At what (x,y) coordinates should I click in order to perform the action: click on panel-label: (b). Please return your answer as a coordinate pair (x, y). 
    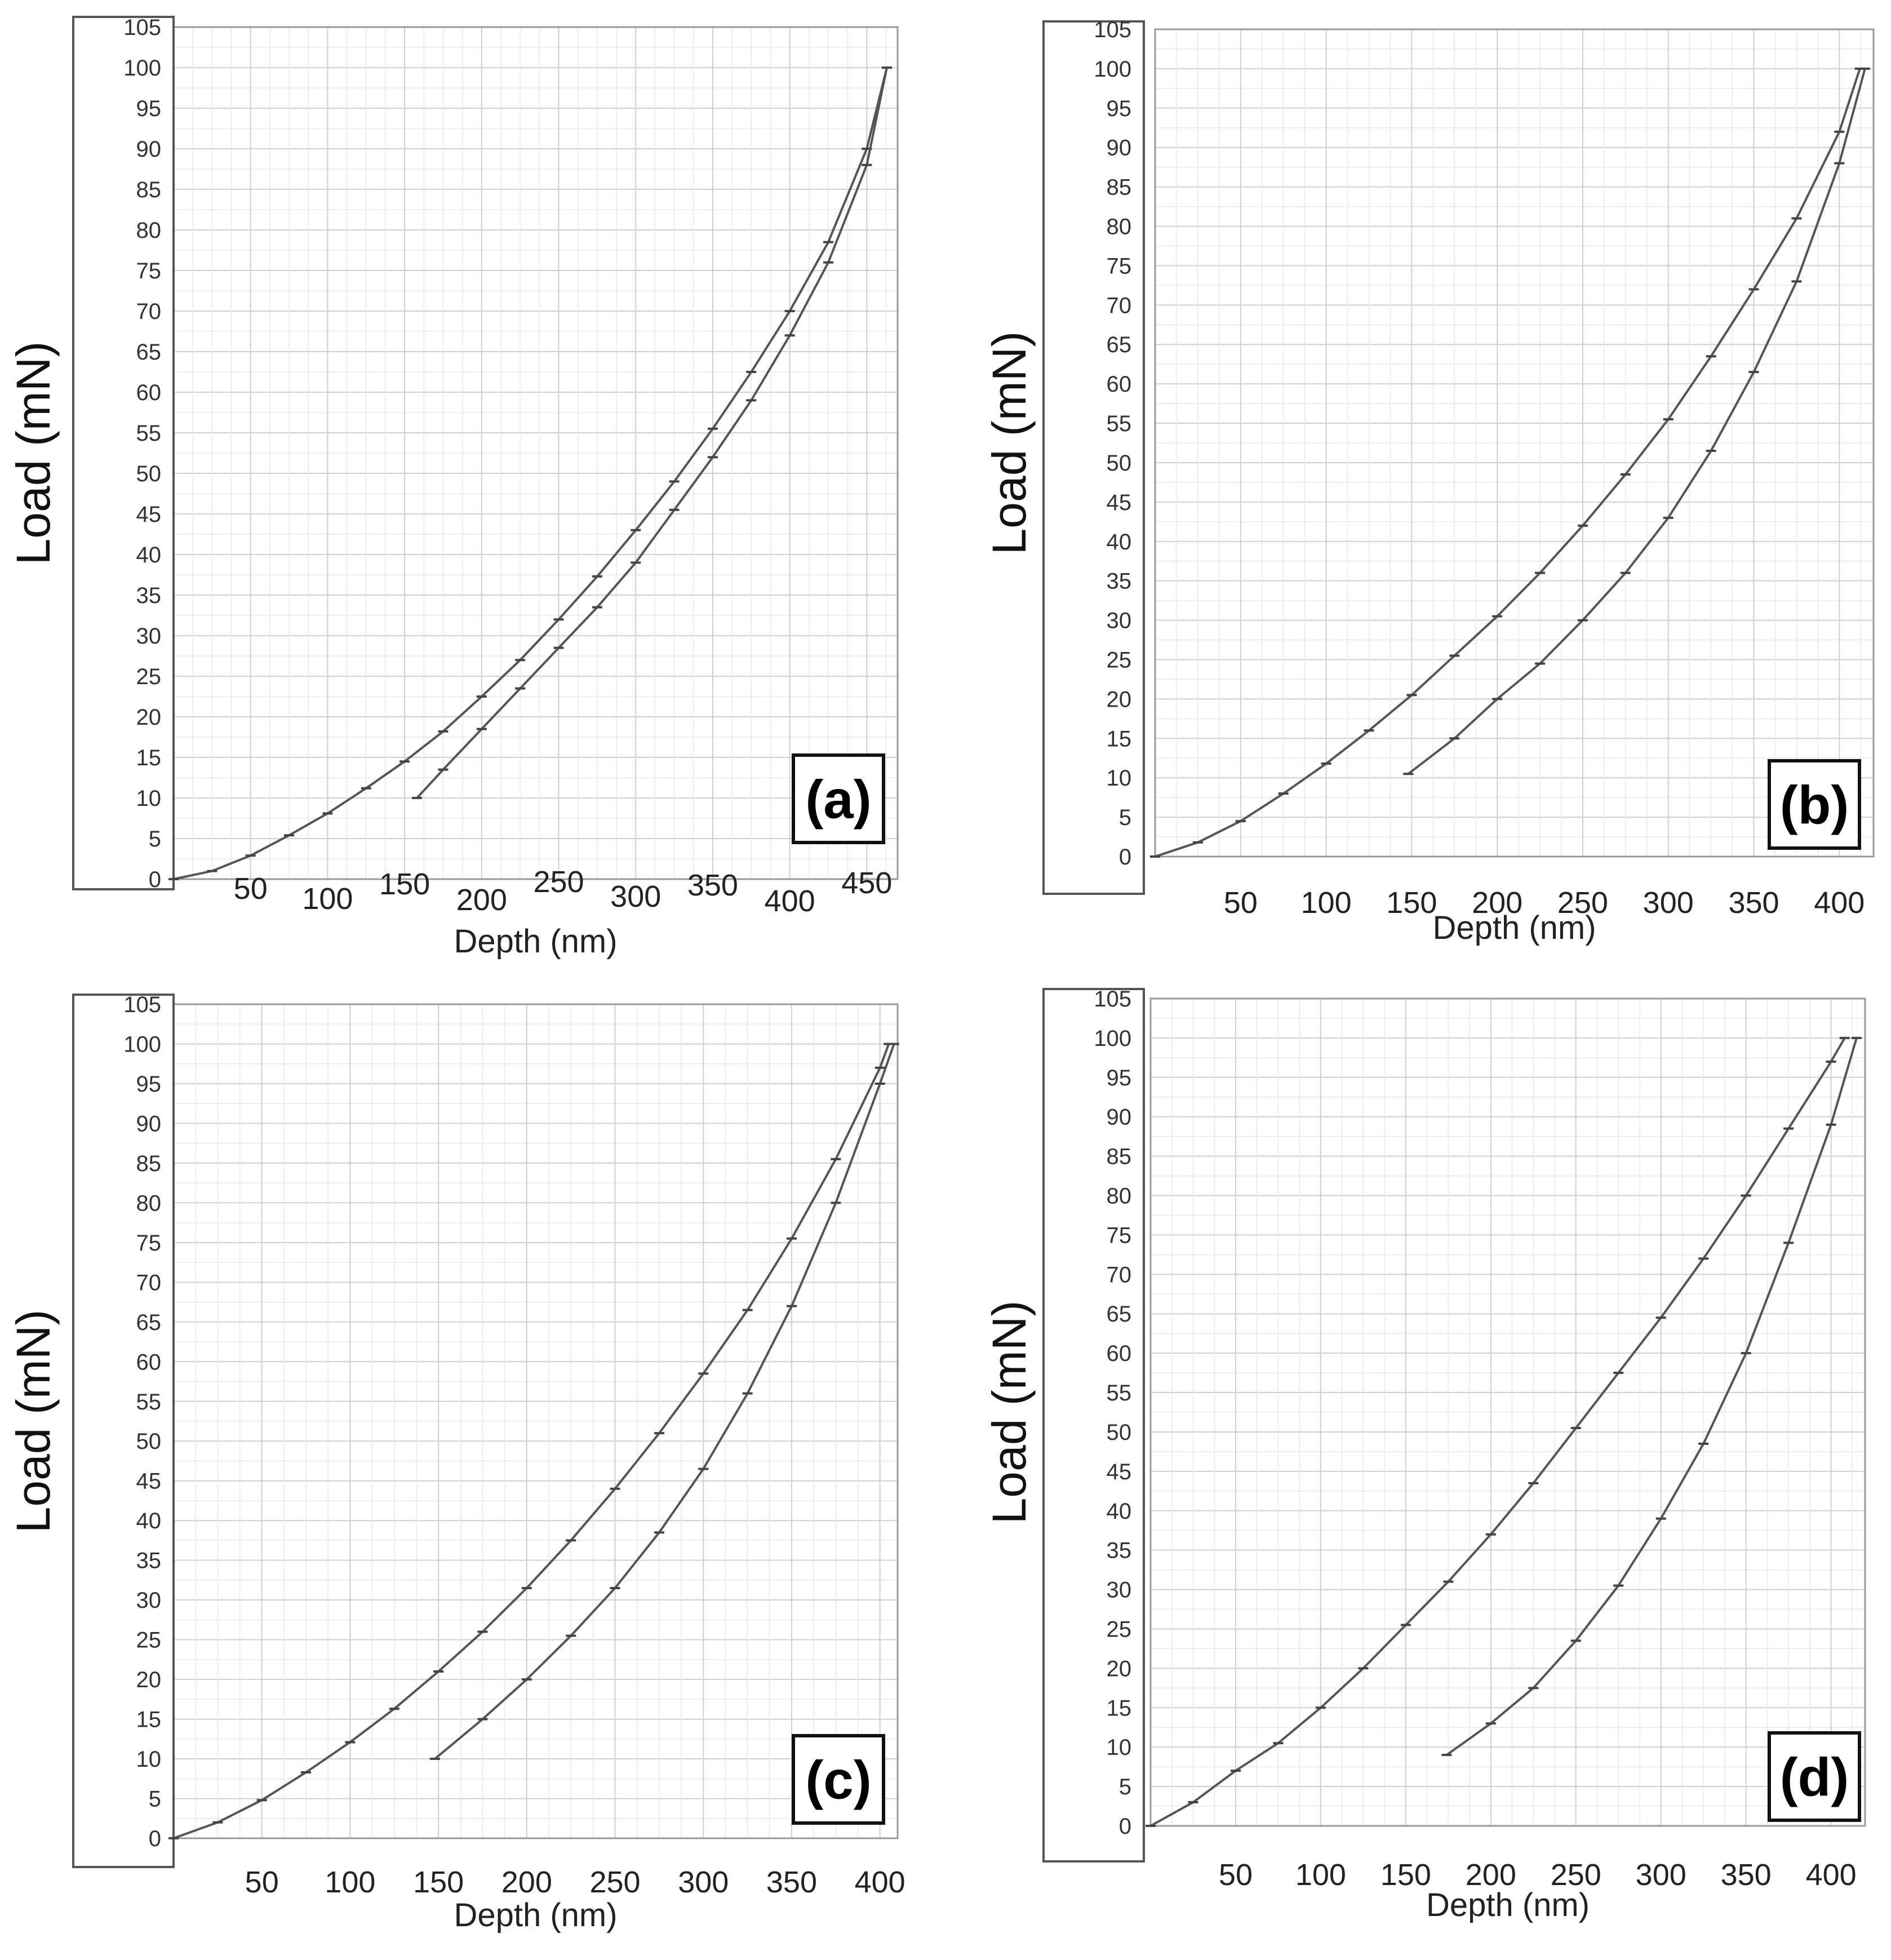
    Looking at the image, I should click on (1814, 805).